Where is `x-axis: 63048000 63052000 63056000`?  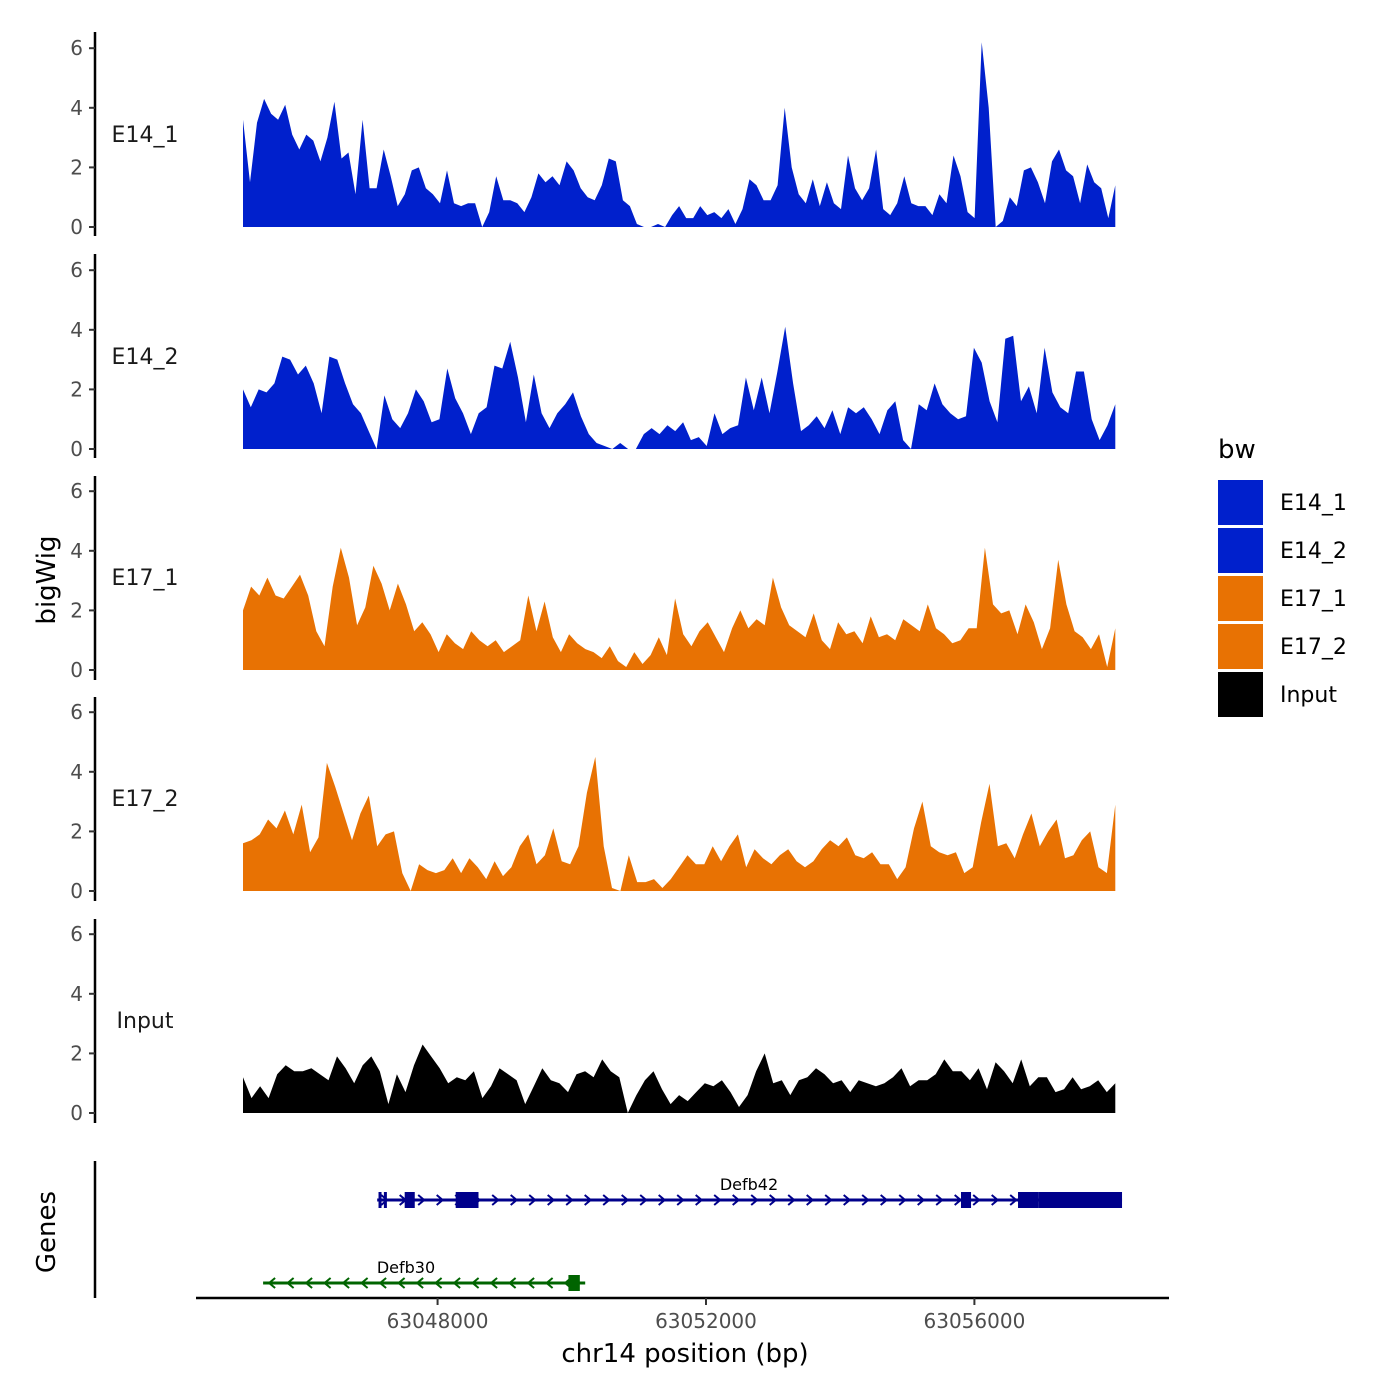
x-axis: 63048000 63052000 63056000 is located at coordinates (682, 1314).